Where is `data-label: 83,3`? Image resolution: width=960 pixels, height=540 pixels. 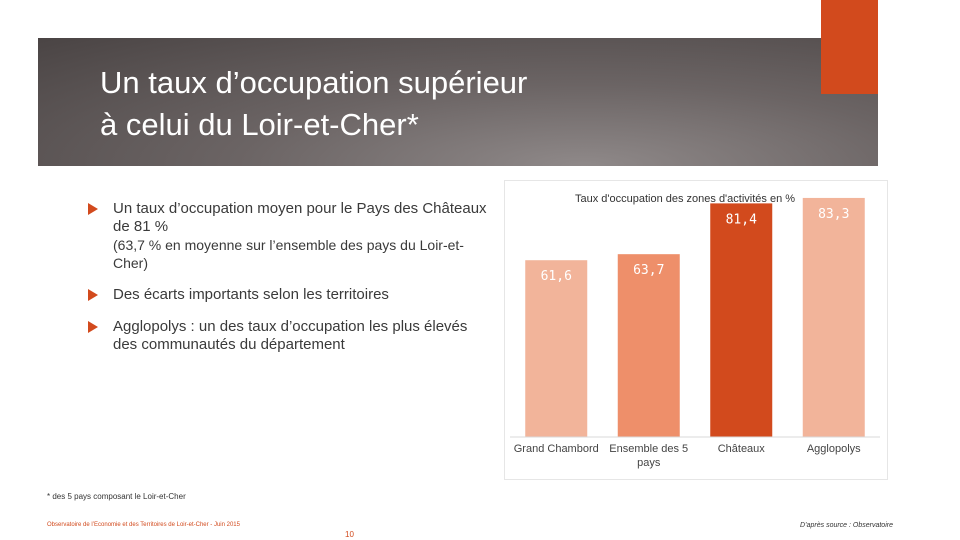
data-label: 83,3 is located at coordinates (833, 214).